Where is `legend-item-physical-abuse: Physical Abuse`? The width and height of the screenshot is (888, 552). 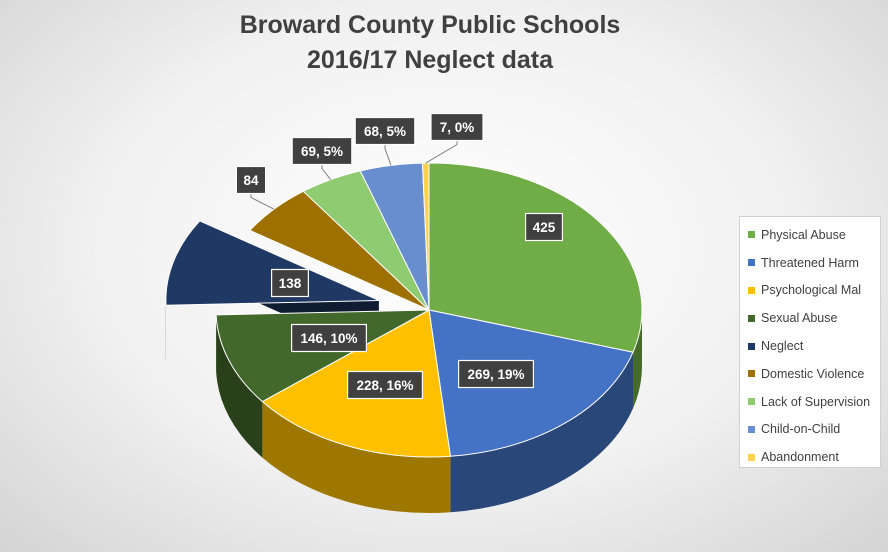 legend-item-physical-abuse: Physical Abuse is located at coordinates (810, 235).